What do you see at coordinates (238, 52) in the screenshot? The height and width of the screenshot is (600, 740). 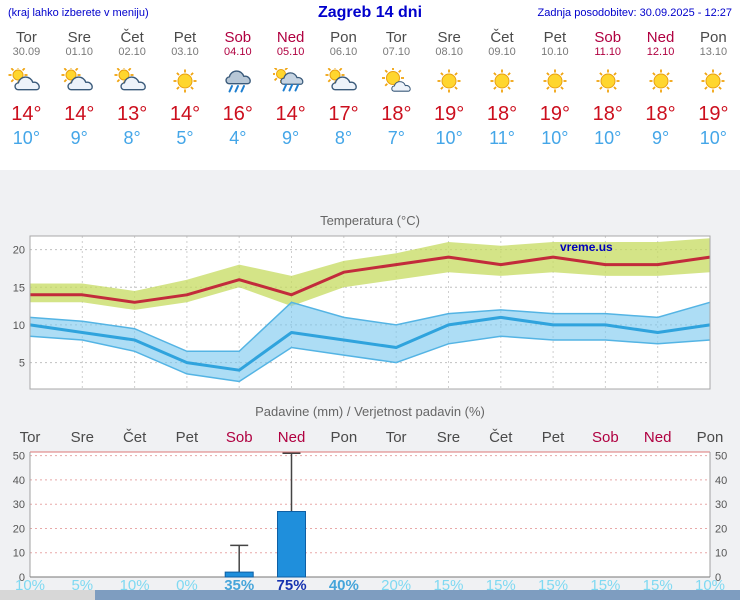 I see `day-date: 04.10` at bounding box center [238, 52].